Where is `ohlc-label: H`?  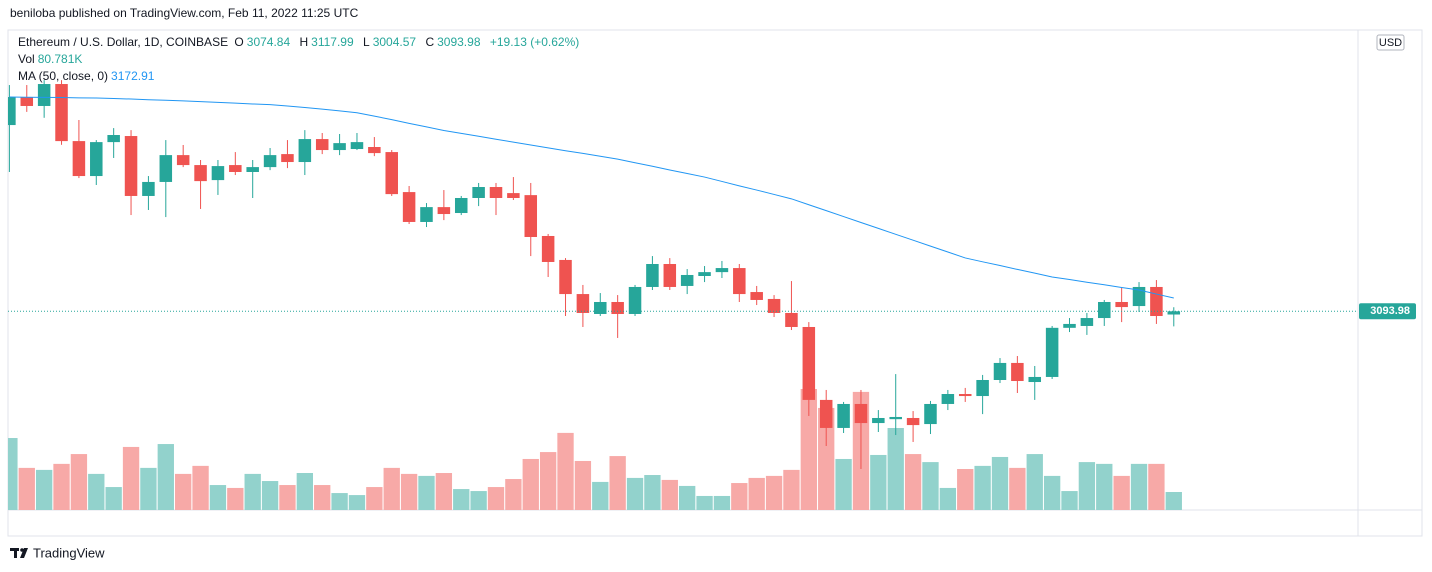 ohlc-label: H is located at coordinates (304, 42).